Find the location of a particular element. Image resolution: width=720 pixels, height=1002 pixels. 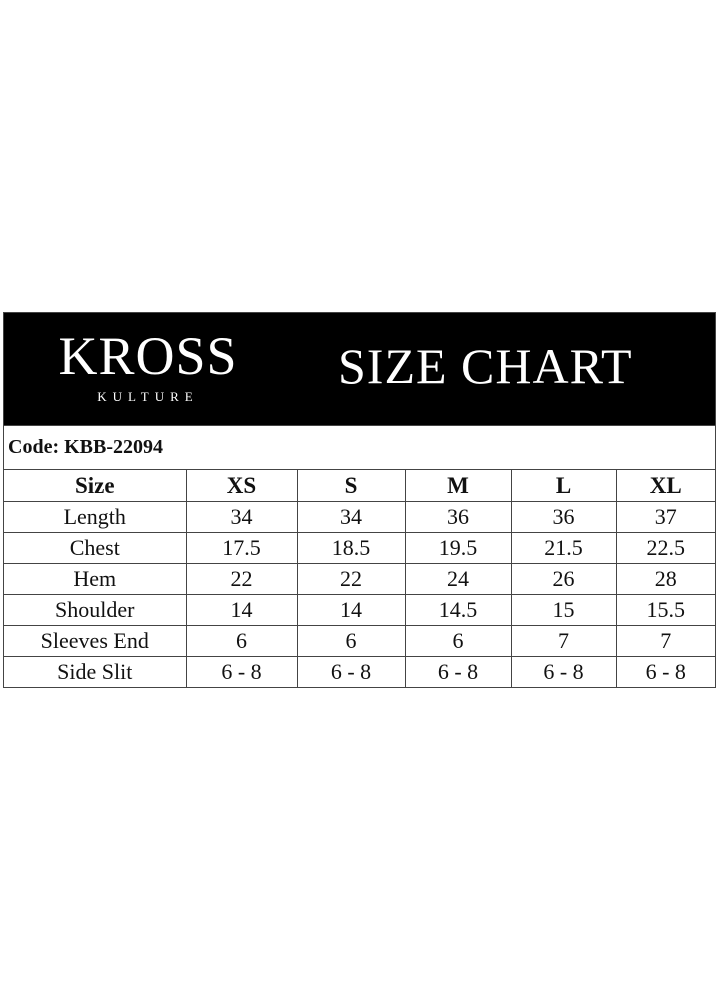

table-row: Chest 17.5 18.5 19.5 21.5 22.5 is located at coordinates (359, 548).